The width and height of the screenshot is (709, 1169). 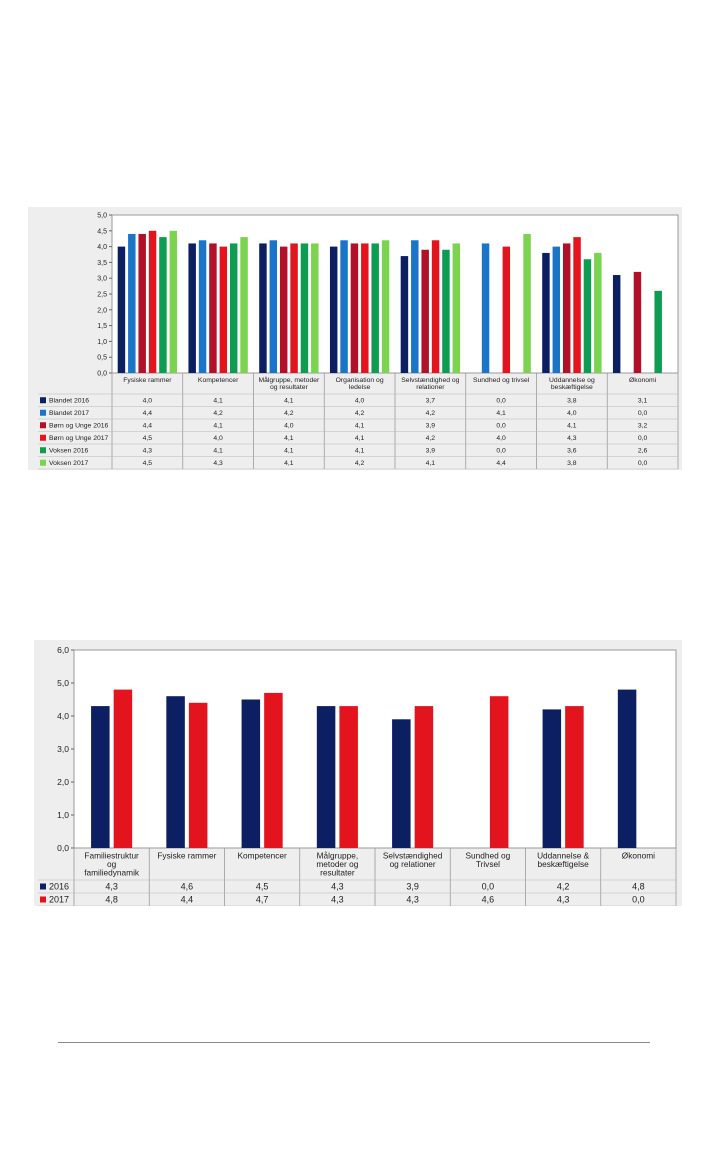 I want to click on c1-legend-label: Blandet 2016, so click(x=69, y=401).